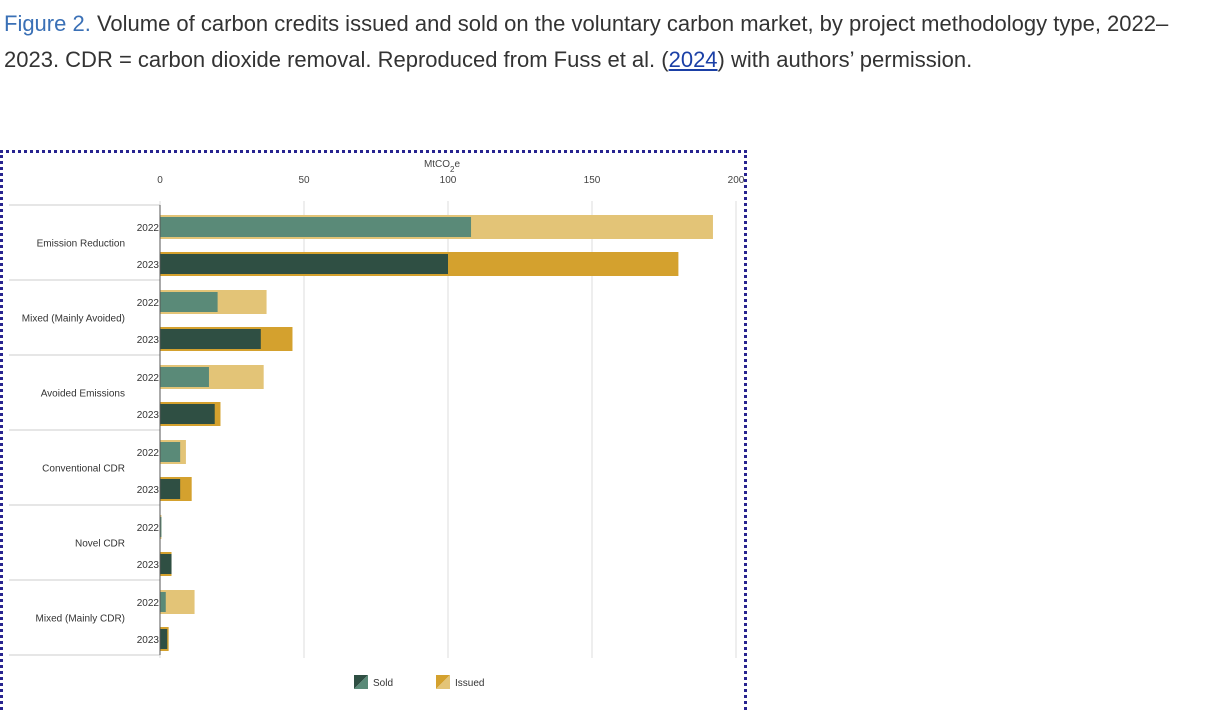 The width and height of the screenshot is (1207, 710). Describe the element at coordinates (47, 23) in the screenshot. I see `figure-label: Figure 2.` at that location.